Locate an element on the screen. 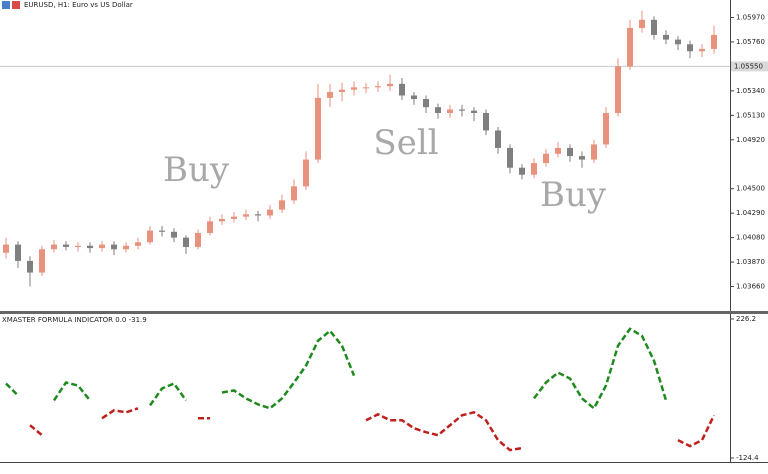 This screenshot has height=474, width=768. y-tick-label: 1.05760 is located at coordinates (750, 42).